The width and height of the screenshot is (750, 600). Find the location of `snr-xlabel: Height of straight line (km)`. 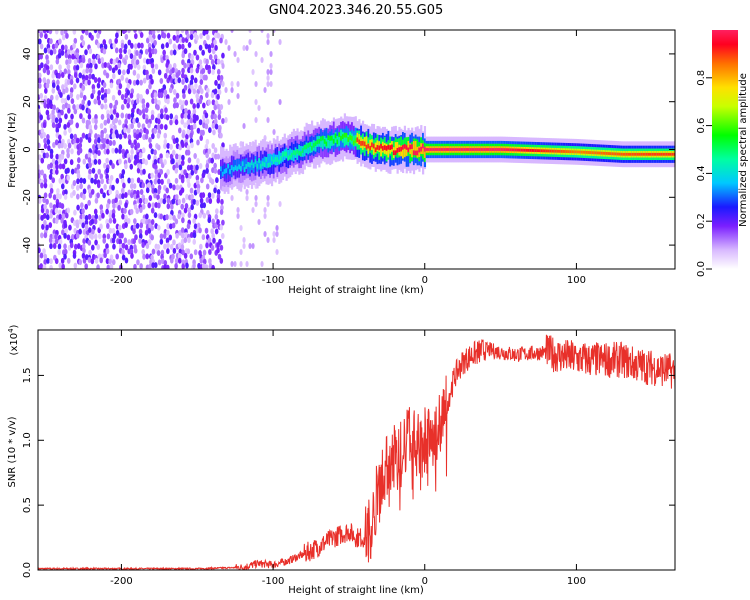

snr-xlabel: Height of straight line (km) is located at coordinates (356, 590).